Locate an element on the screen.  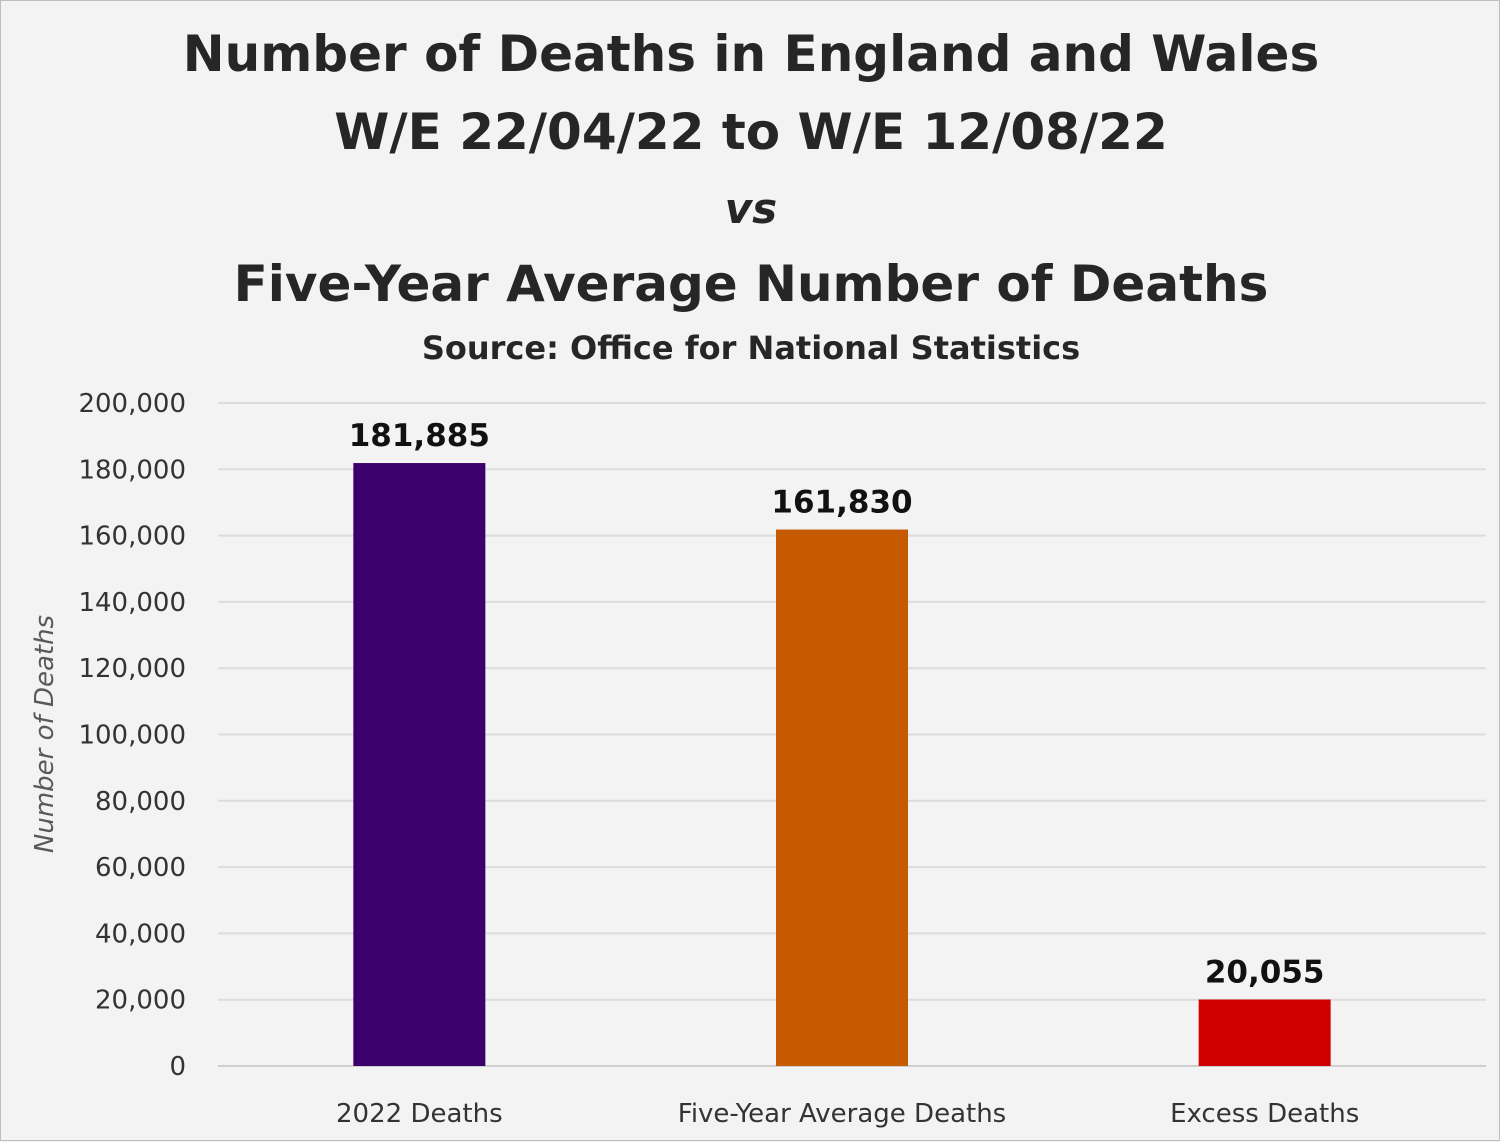
y-tick-label: 100,000 is located at coordinates (132, 736).